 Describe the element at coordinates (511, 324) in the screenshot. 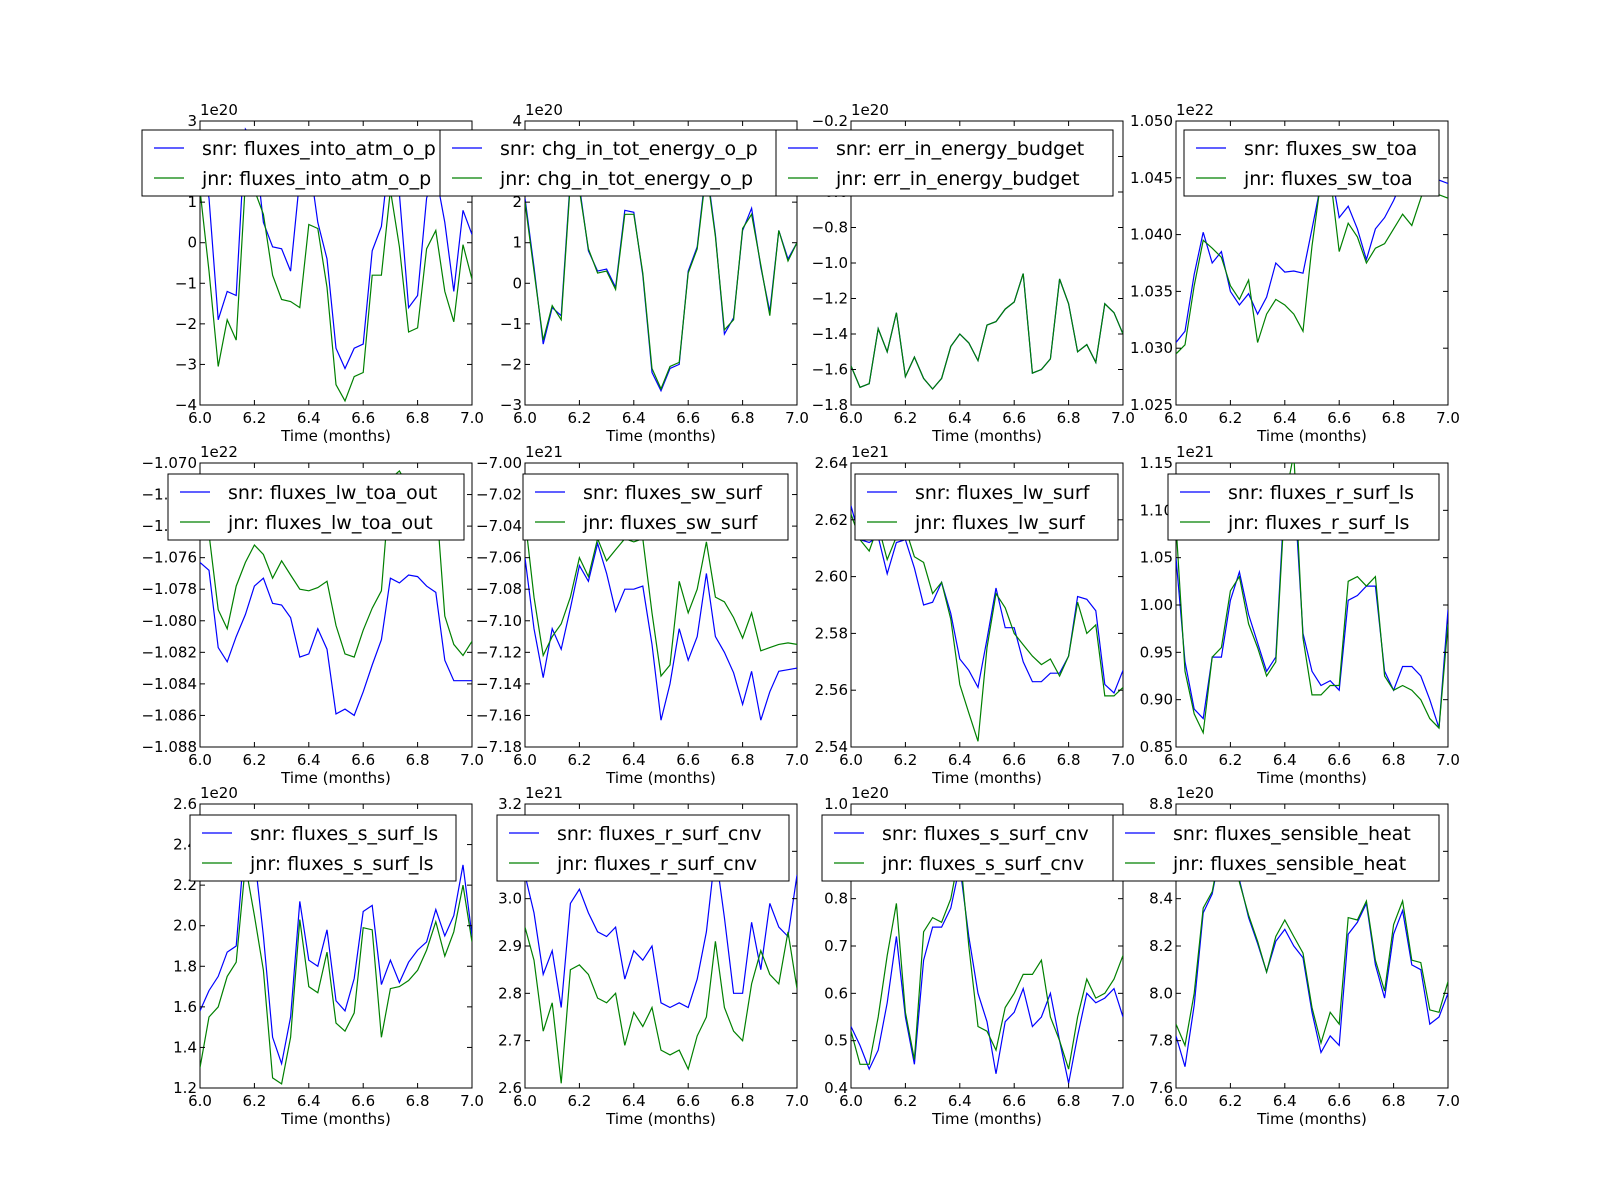

I see `y-tick-label: −1` at that location.